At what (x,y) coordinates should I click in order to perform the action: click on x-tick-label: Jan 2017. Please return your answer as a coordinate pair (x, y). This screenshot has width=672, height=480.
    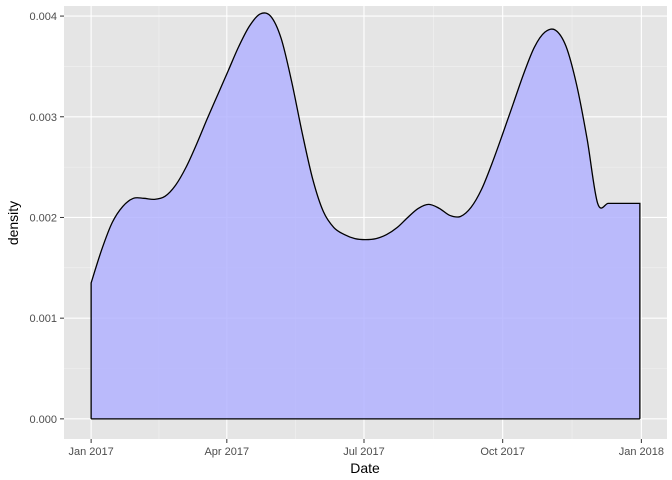
    Looking at the image, I should click on (91, 452).